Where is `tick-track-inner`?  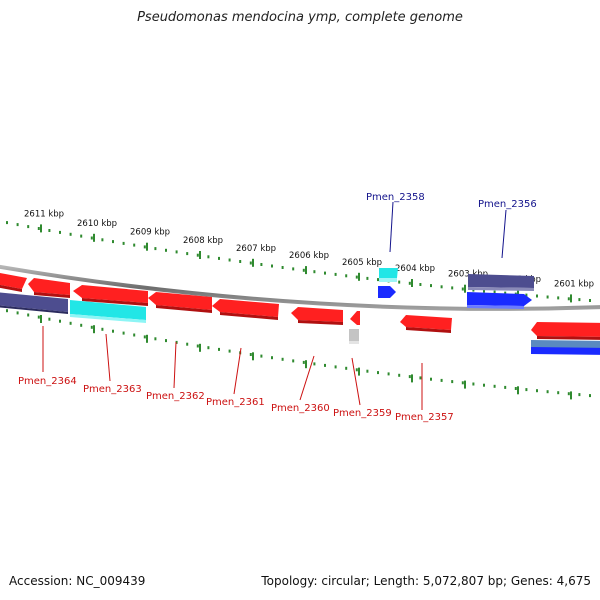
tick-track-inner is located at coordinates (298, 354).